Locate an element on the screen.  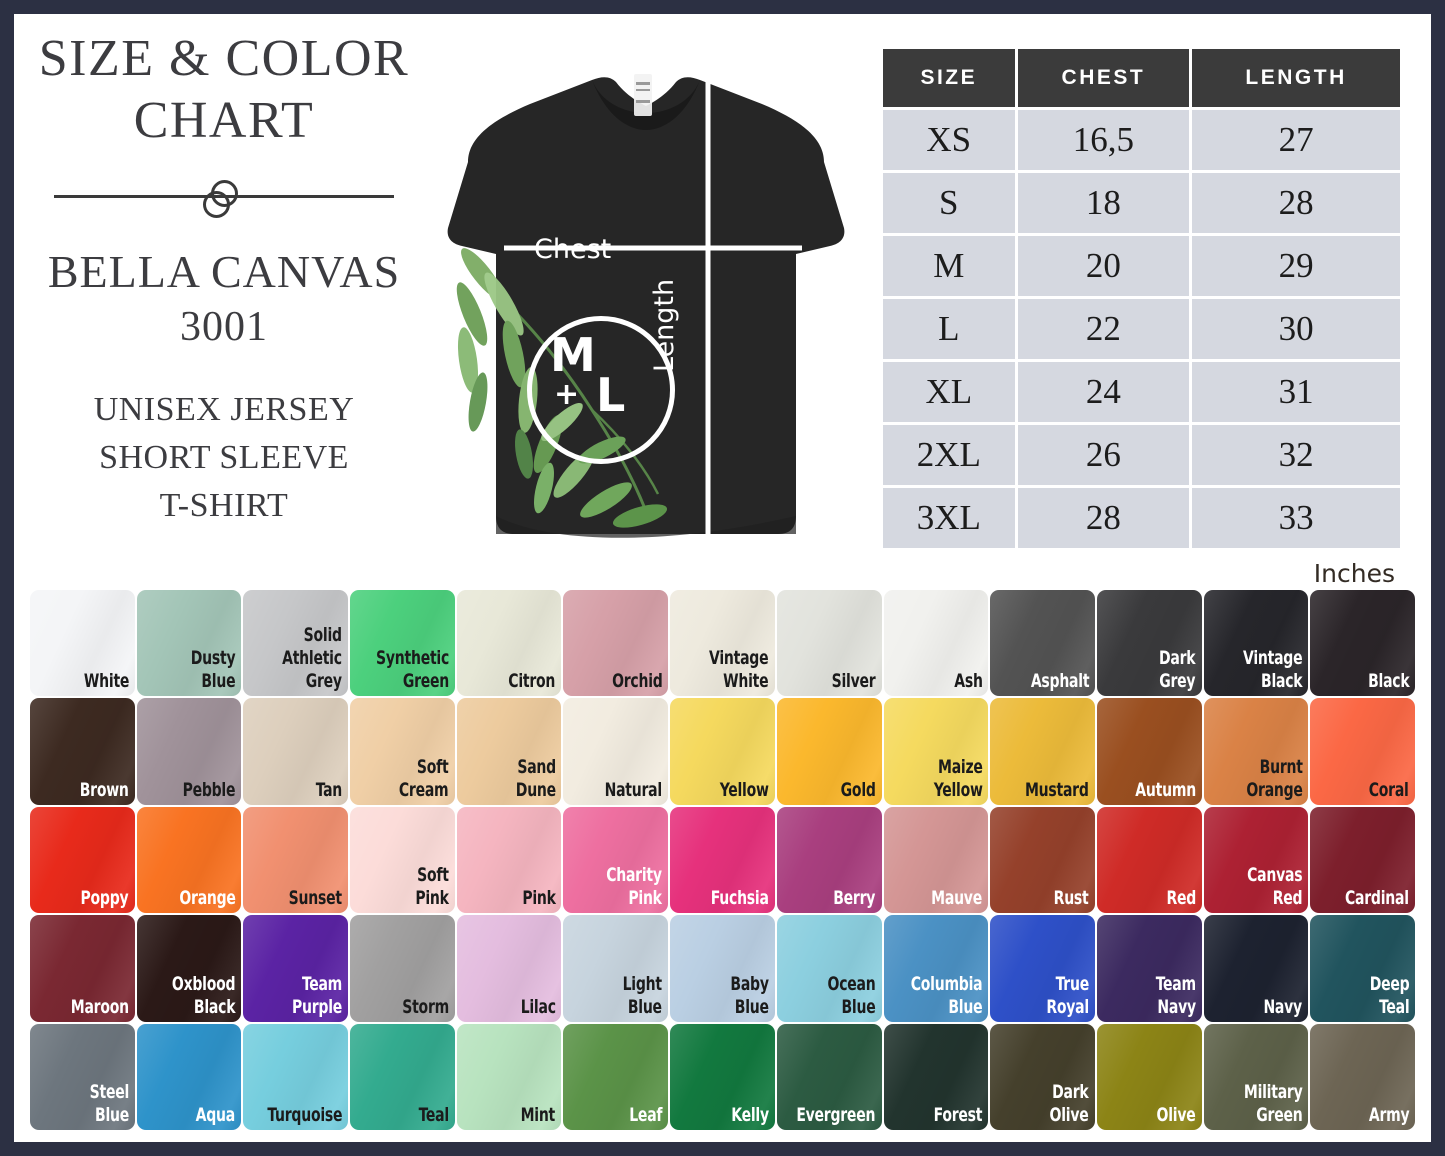
color-swatch: Autumn is located at coordinates (1149, 751).